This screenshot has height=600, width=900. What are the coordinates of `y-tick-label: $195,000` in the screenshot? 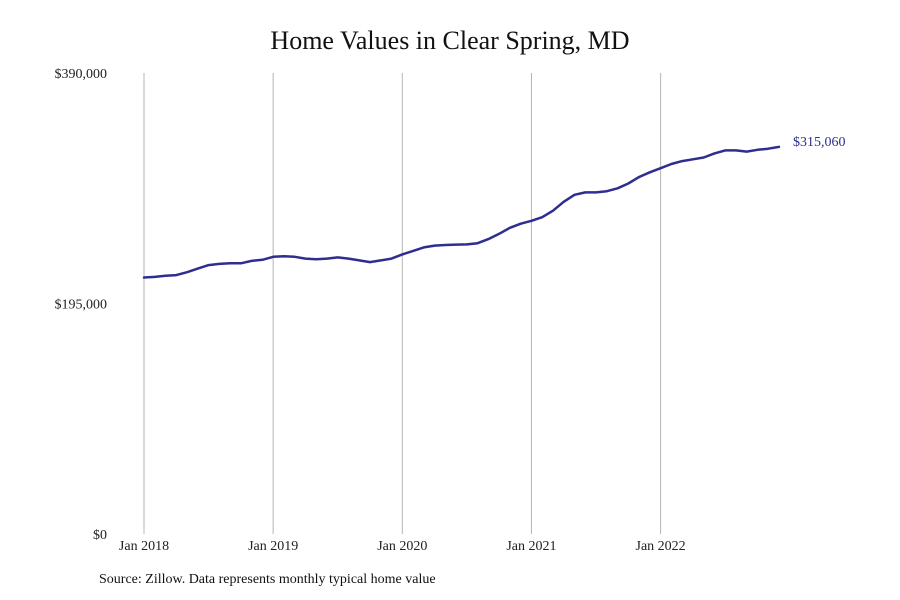 It's located at (81, 305).